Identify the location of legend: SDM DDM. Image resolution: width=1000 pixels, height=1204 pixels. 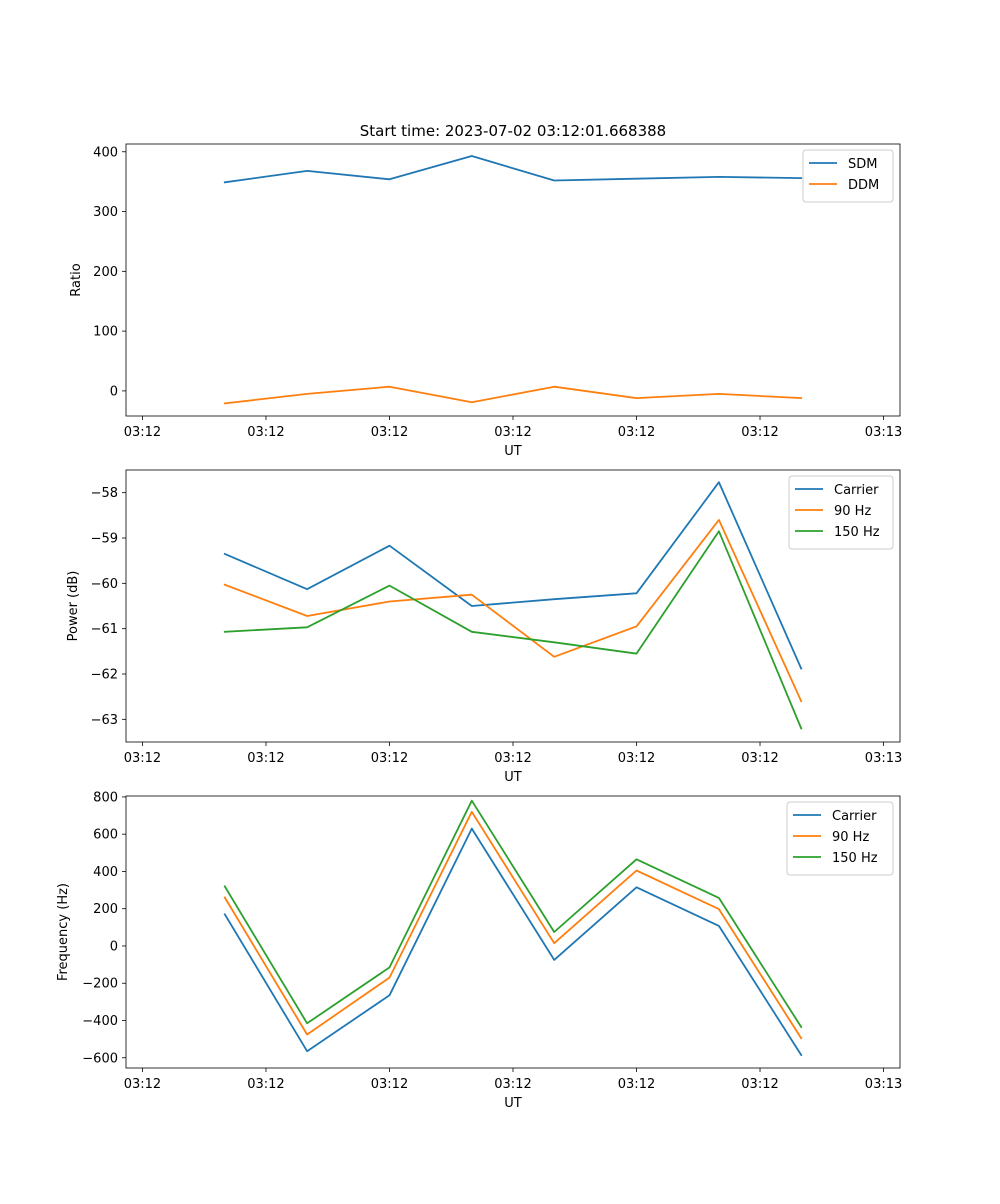
(848, 176).